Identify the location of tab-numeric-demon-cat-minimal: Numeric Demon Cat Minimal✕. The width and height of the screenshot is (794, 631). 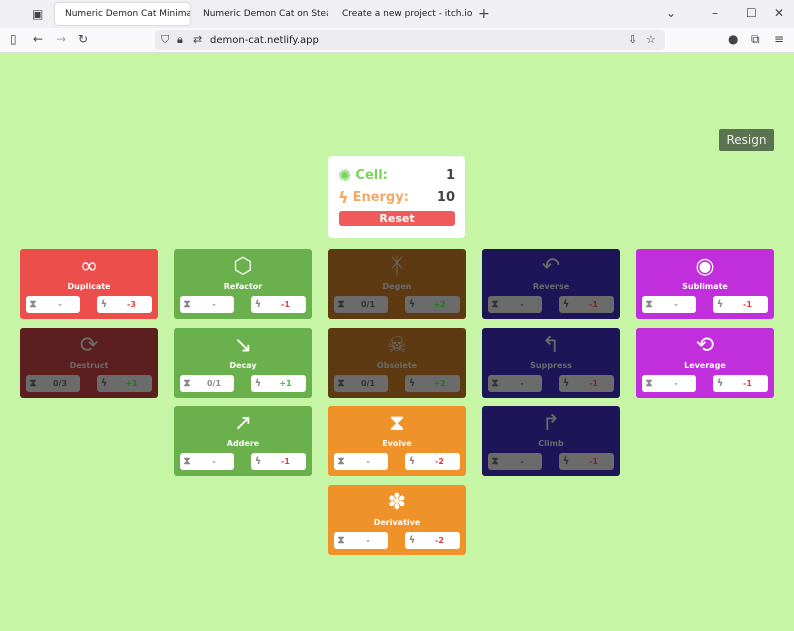
(122, 14).